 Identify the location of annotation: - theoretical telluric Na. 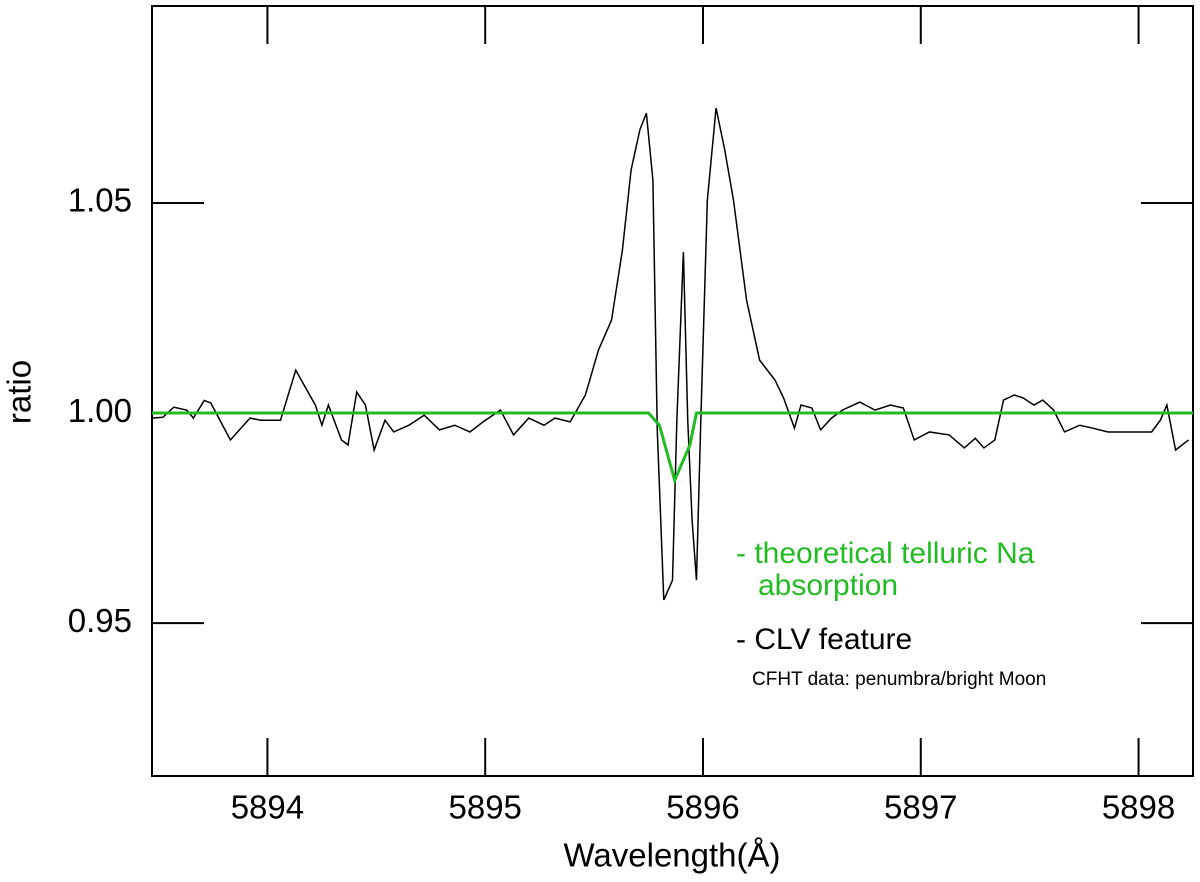
(885, 553).